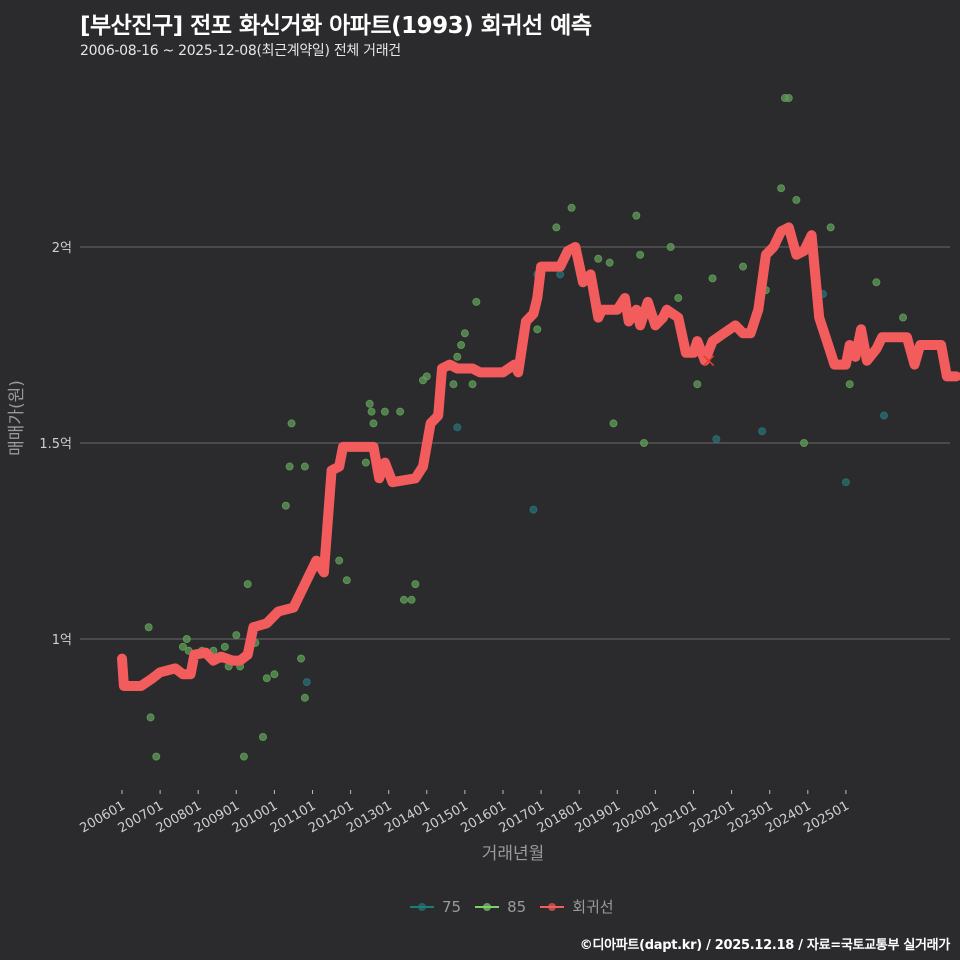 This screenshot has width=960, height=960. What do you see at coordinates (422, 906) in the screenshot?
I see `legend-key-75-icon` at bounding box center [422, 906].